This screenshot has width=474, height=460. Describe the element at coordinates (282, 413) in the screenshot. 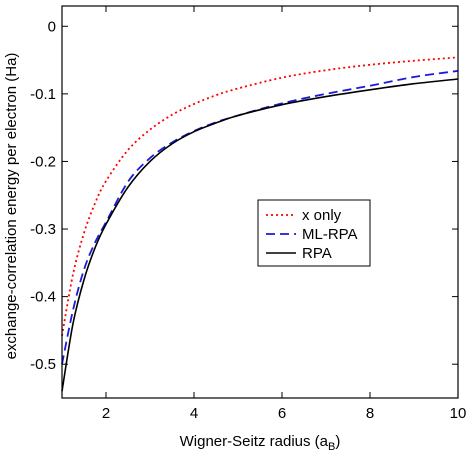

I see `x-tick-label: 6` at that location.